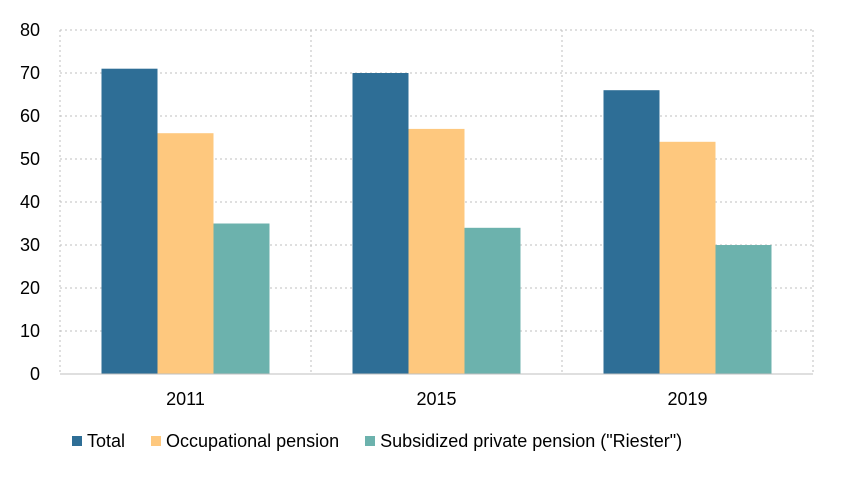 The image size is (842, 482). Describe the element at coordinates (156, 441) in the screenshot. I see `legend-swatch-occupational` at that location.